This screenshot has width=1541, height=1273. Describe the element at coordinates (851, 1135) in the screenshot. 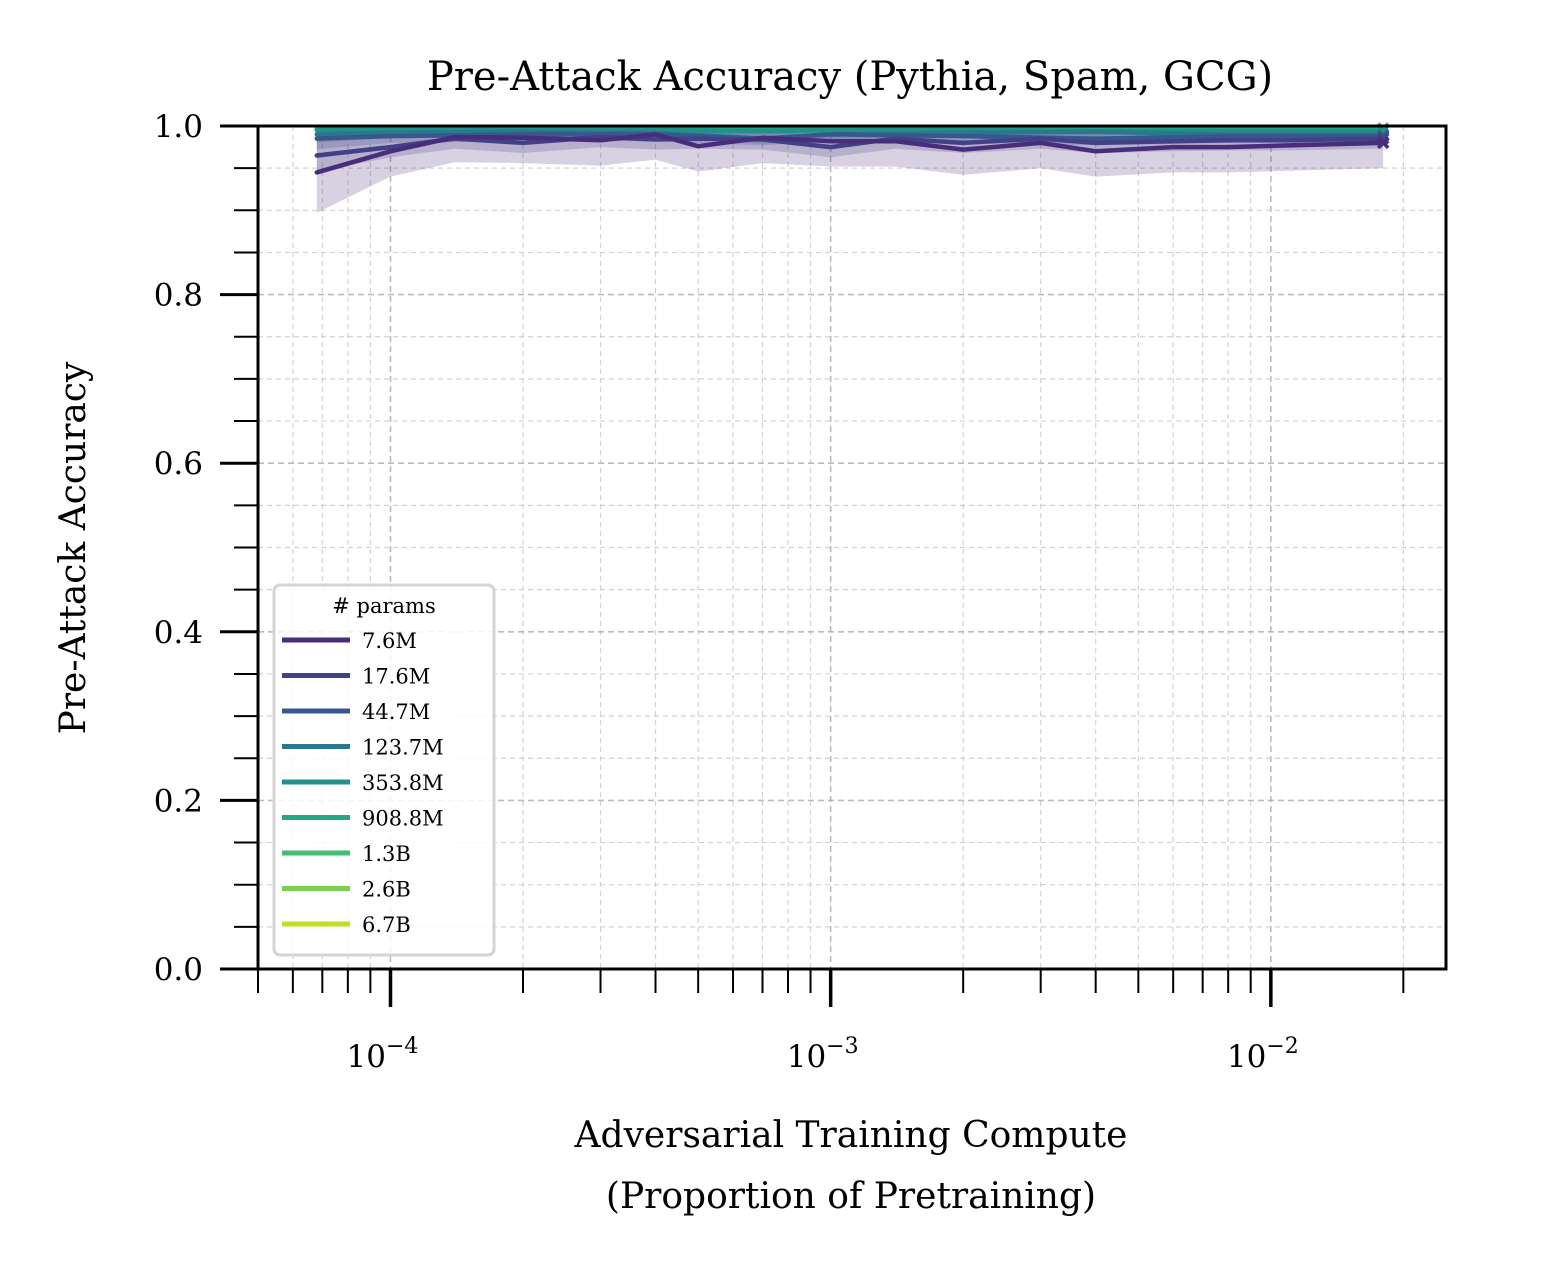

I see `x-axis-label-line1: Adversarial Training Compute` at that location.